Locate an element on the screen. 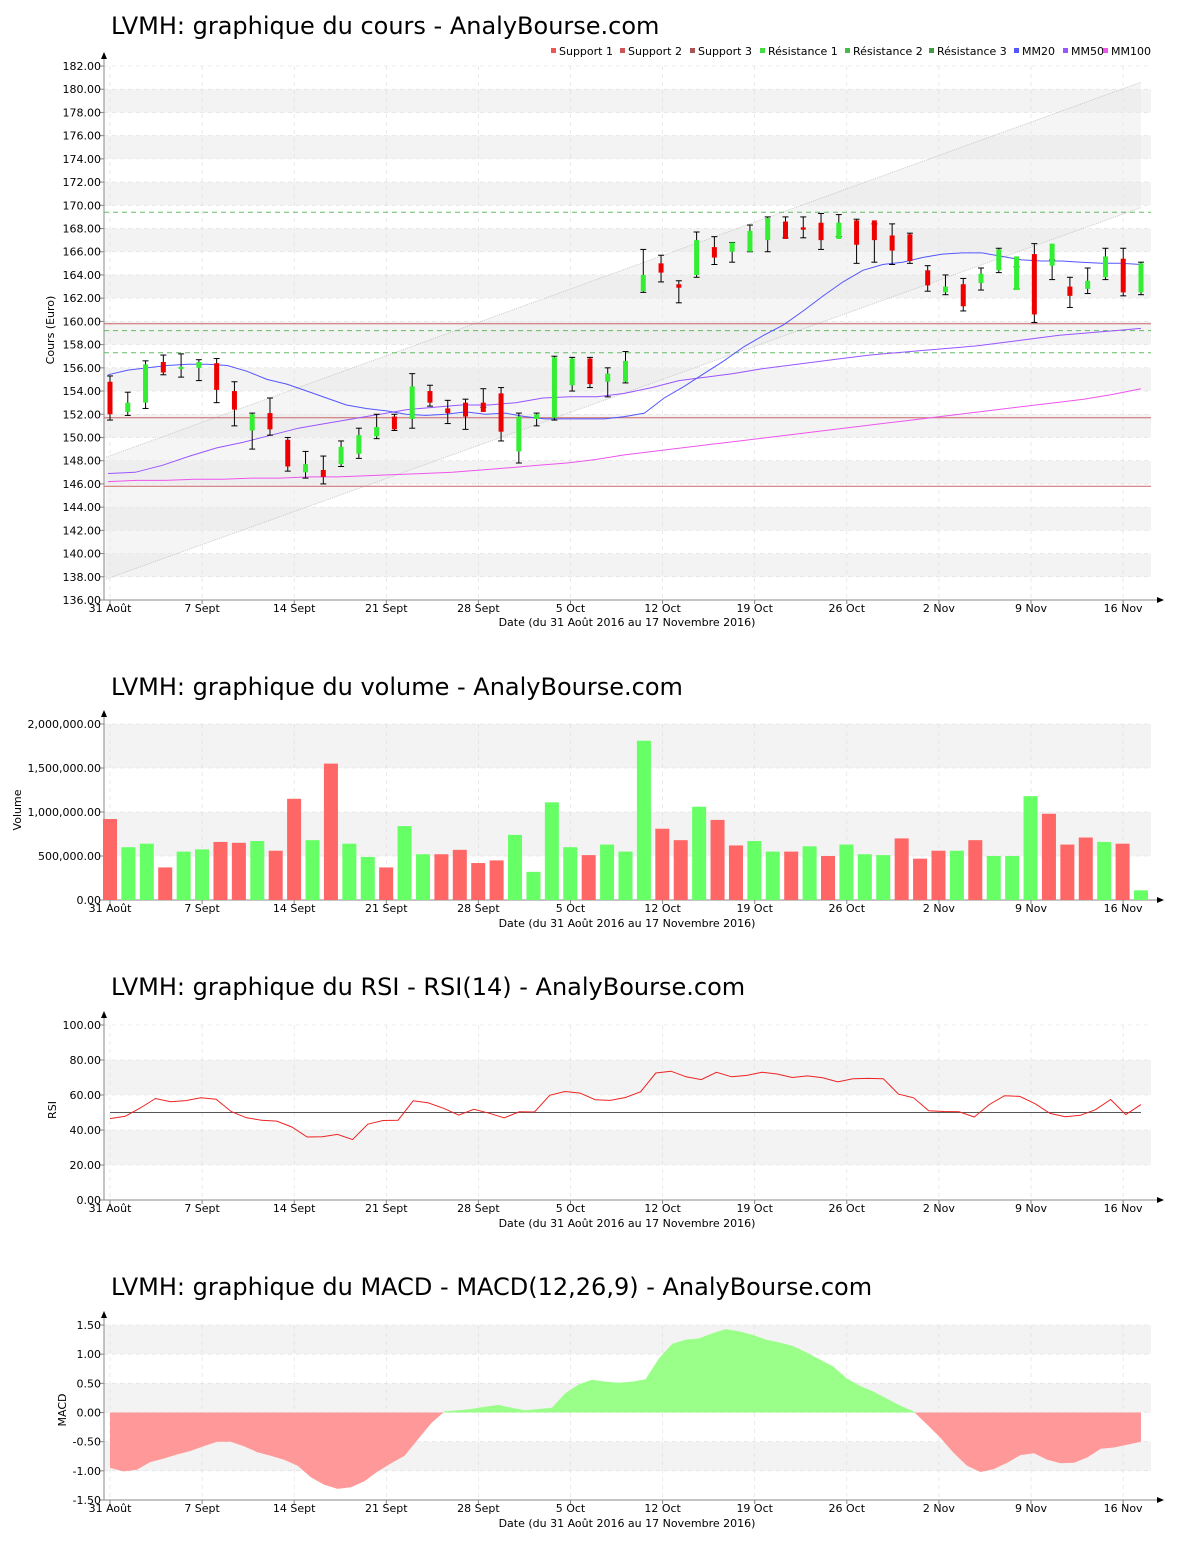 The width and height of the screenshot is (1200, 1550). price-xtick-label: 19 Oct is located at coordinates (754, 608).